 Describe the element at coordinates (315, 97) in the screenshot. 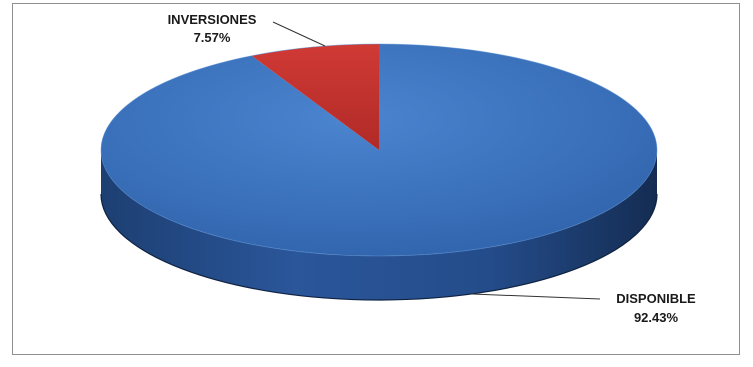

I see `slice-inversiones` at that location.